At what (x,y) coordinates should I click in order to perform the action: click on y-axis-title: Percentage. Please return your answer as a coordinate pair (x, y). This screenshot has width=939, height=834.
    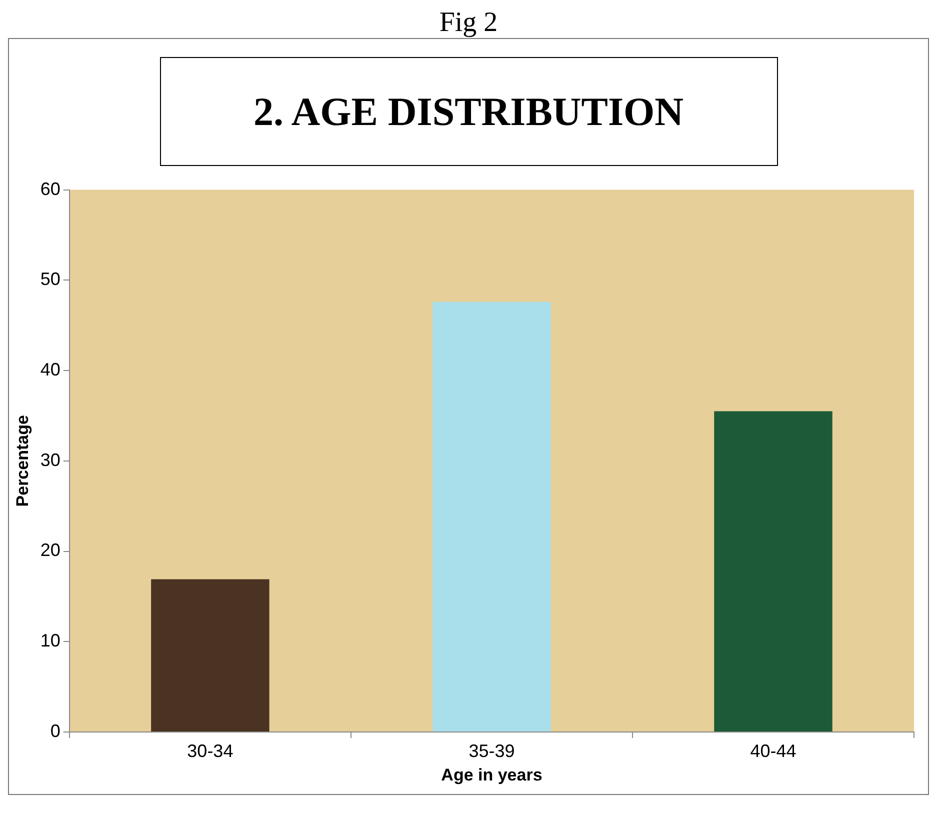
    Looking at the image, I should click on (22, 461).